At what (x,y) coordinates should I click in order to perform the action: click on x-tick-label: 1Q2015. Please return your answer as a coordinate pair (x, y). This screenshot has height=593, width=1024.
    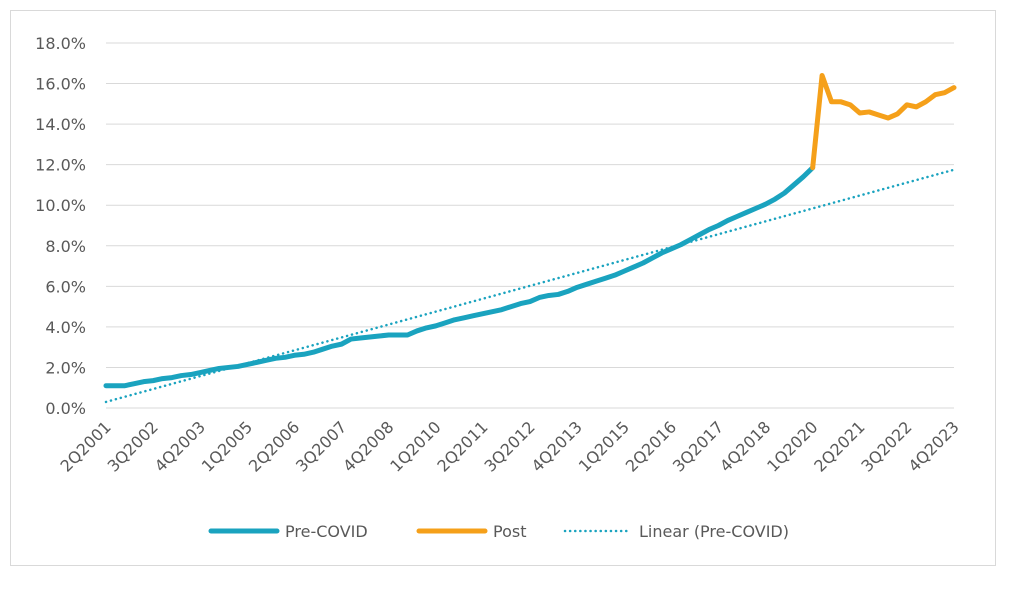
    Looking at the image, I should click on (604, 446).